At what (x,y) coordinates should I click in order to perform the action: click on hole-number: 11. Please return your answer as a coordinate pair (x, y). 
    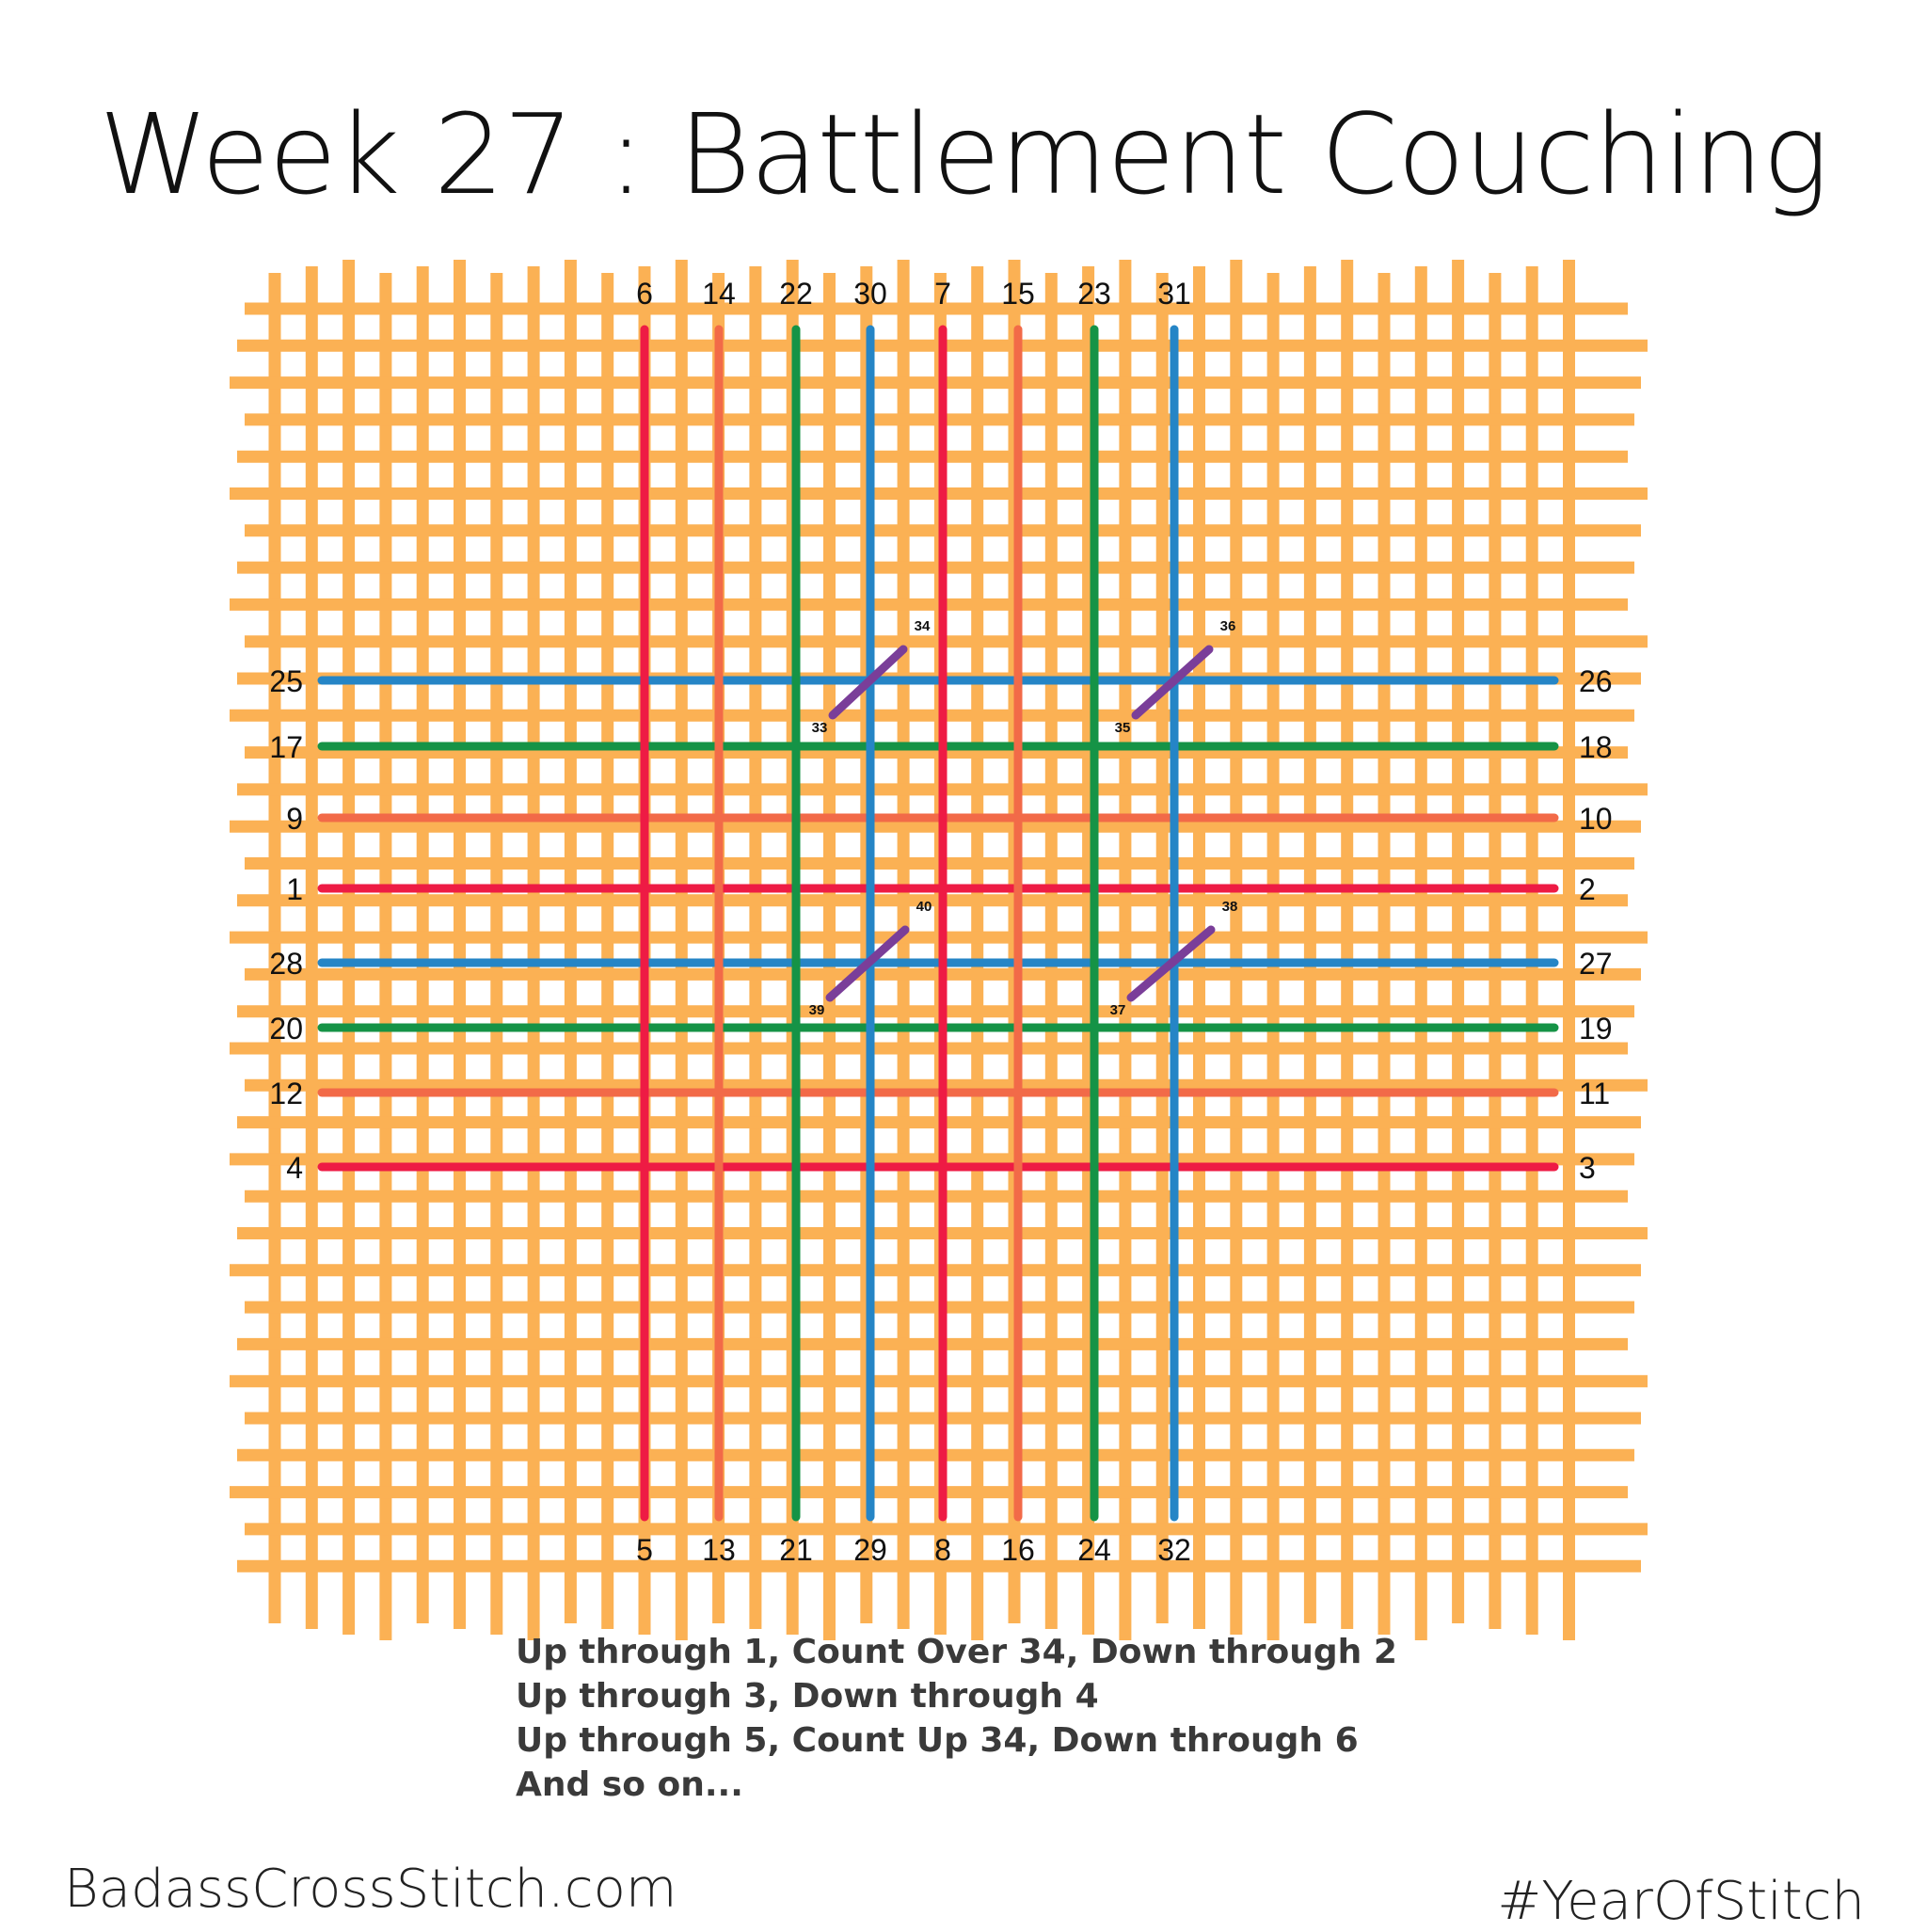
    Looking at the image, I should click on (1594, 1093).